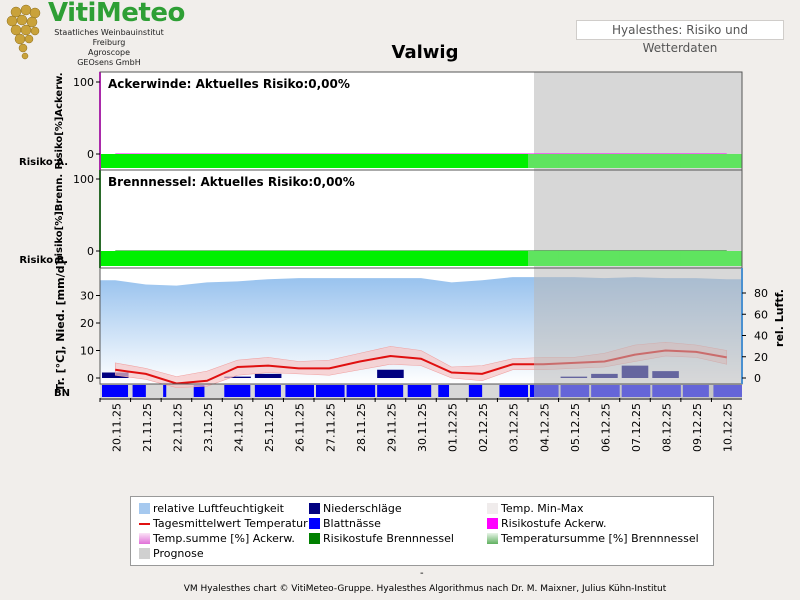  I want to click on legend-label: Tagesmittelwert Temperatur, so click(230, 523).